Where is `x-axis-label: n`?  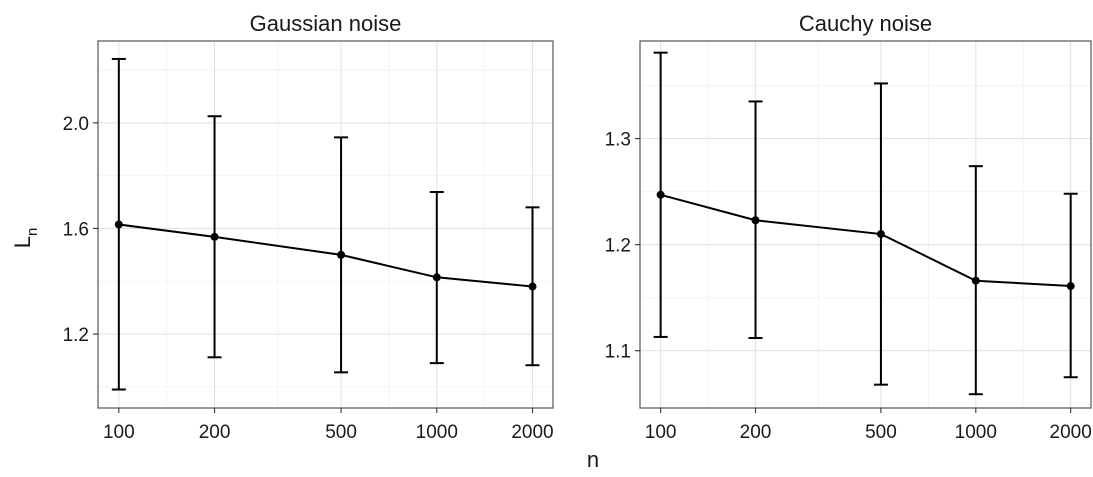
x-axis-label: n is located at coordinates (593, 459).